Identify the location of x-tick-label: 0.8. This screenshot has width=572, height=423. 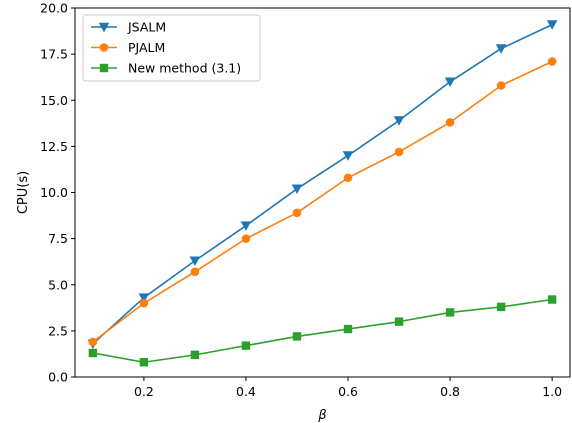
(450, 391).